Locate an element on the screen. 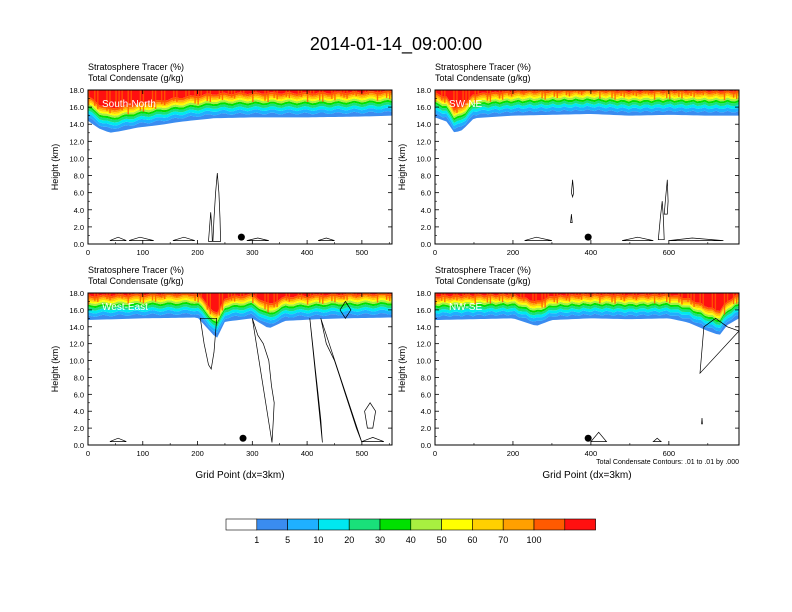  y-tick-label: 0.0 is located at coordinates (79, 445).